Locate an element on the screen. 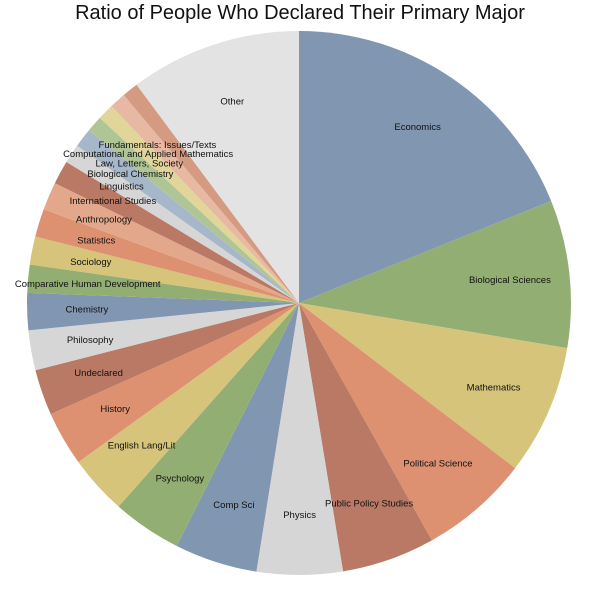 The width and height of the screenshot is (600, 603). pie-slice-comparative-human-development is located at coordinates (163, 283).